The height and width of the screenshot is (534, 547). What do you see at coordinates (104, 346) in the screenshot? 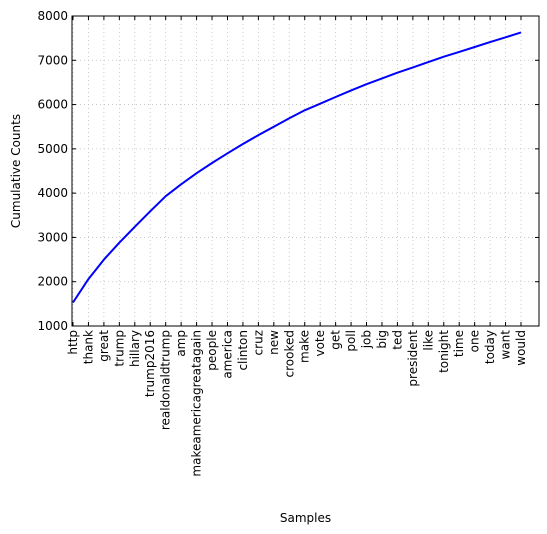
I see `x-tick-label: great` at bounding box center [104, 346].